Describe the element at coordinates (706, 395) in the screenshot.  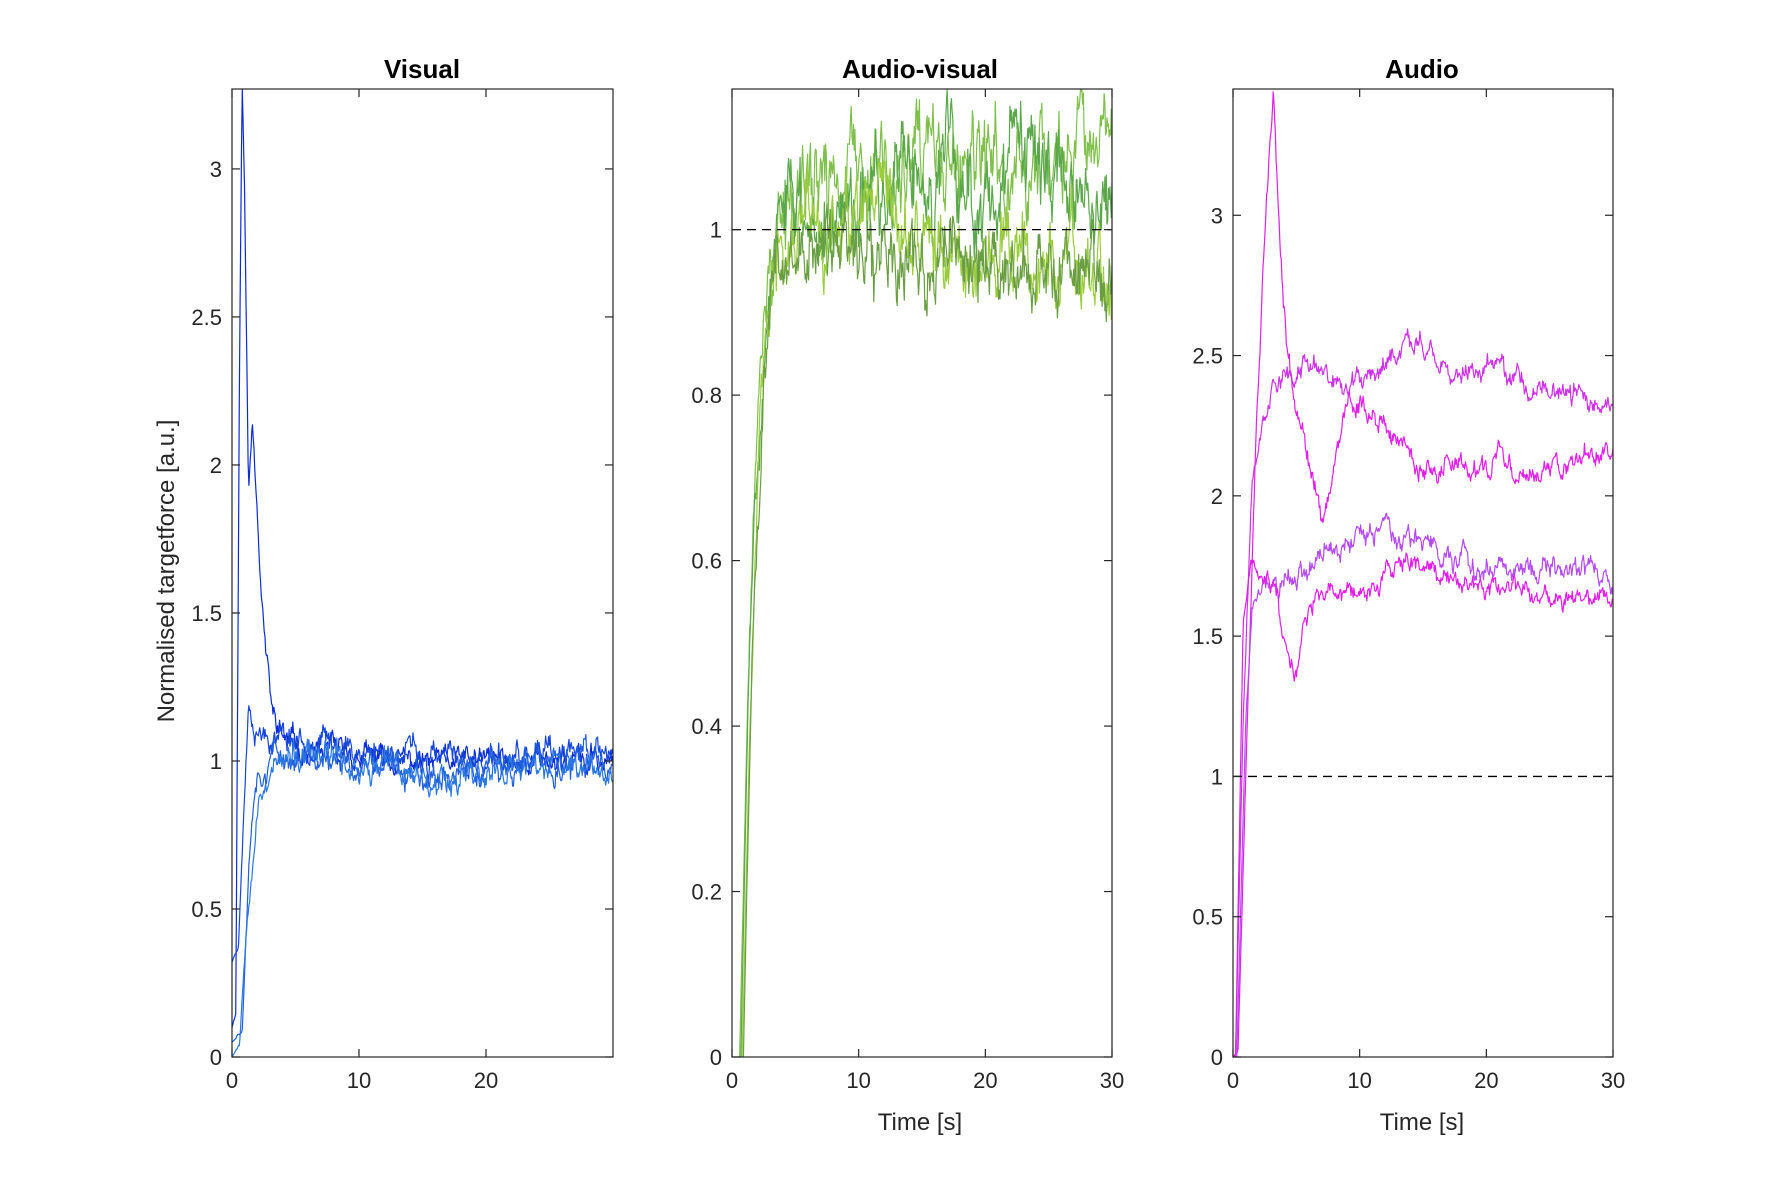
I see `y-tick-label: 0.8` at that location.